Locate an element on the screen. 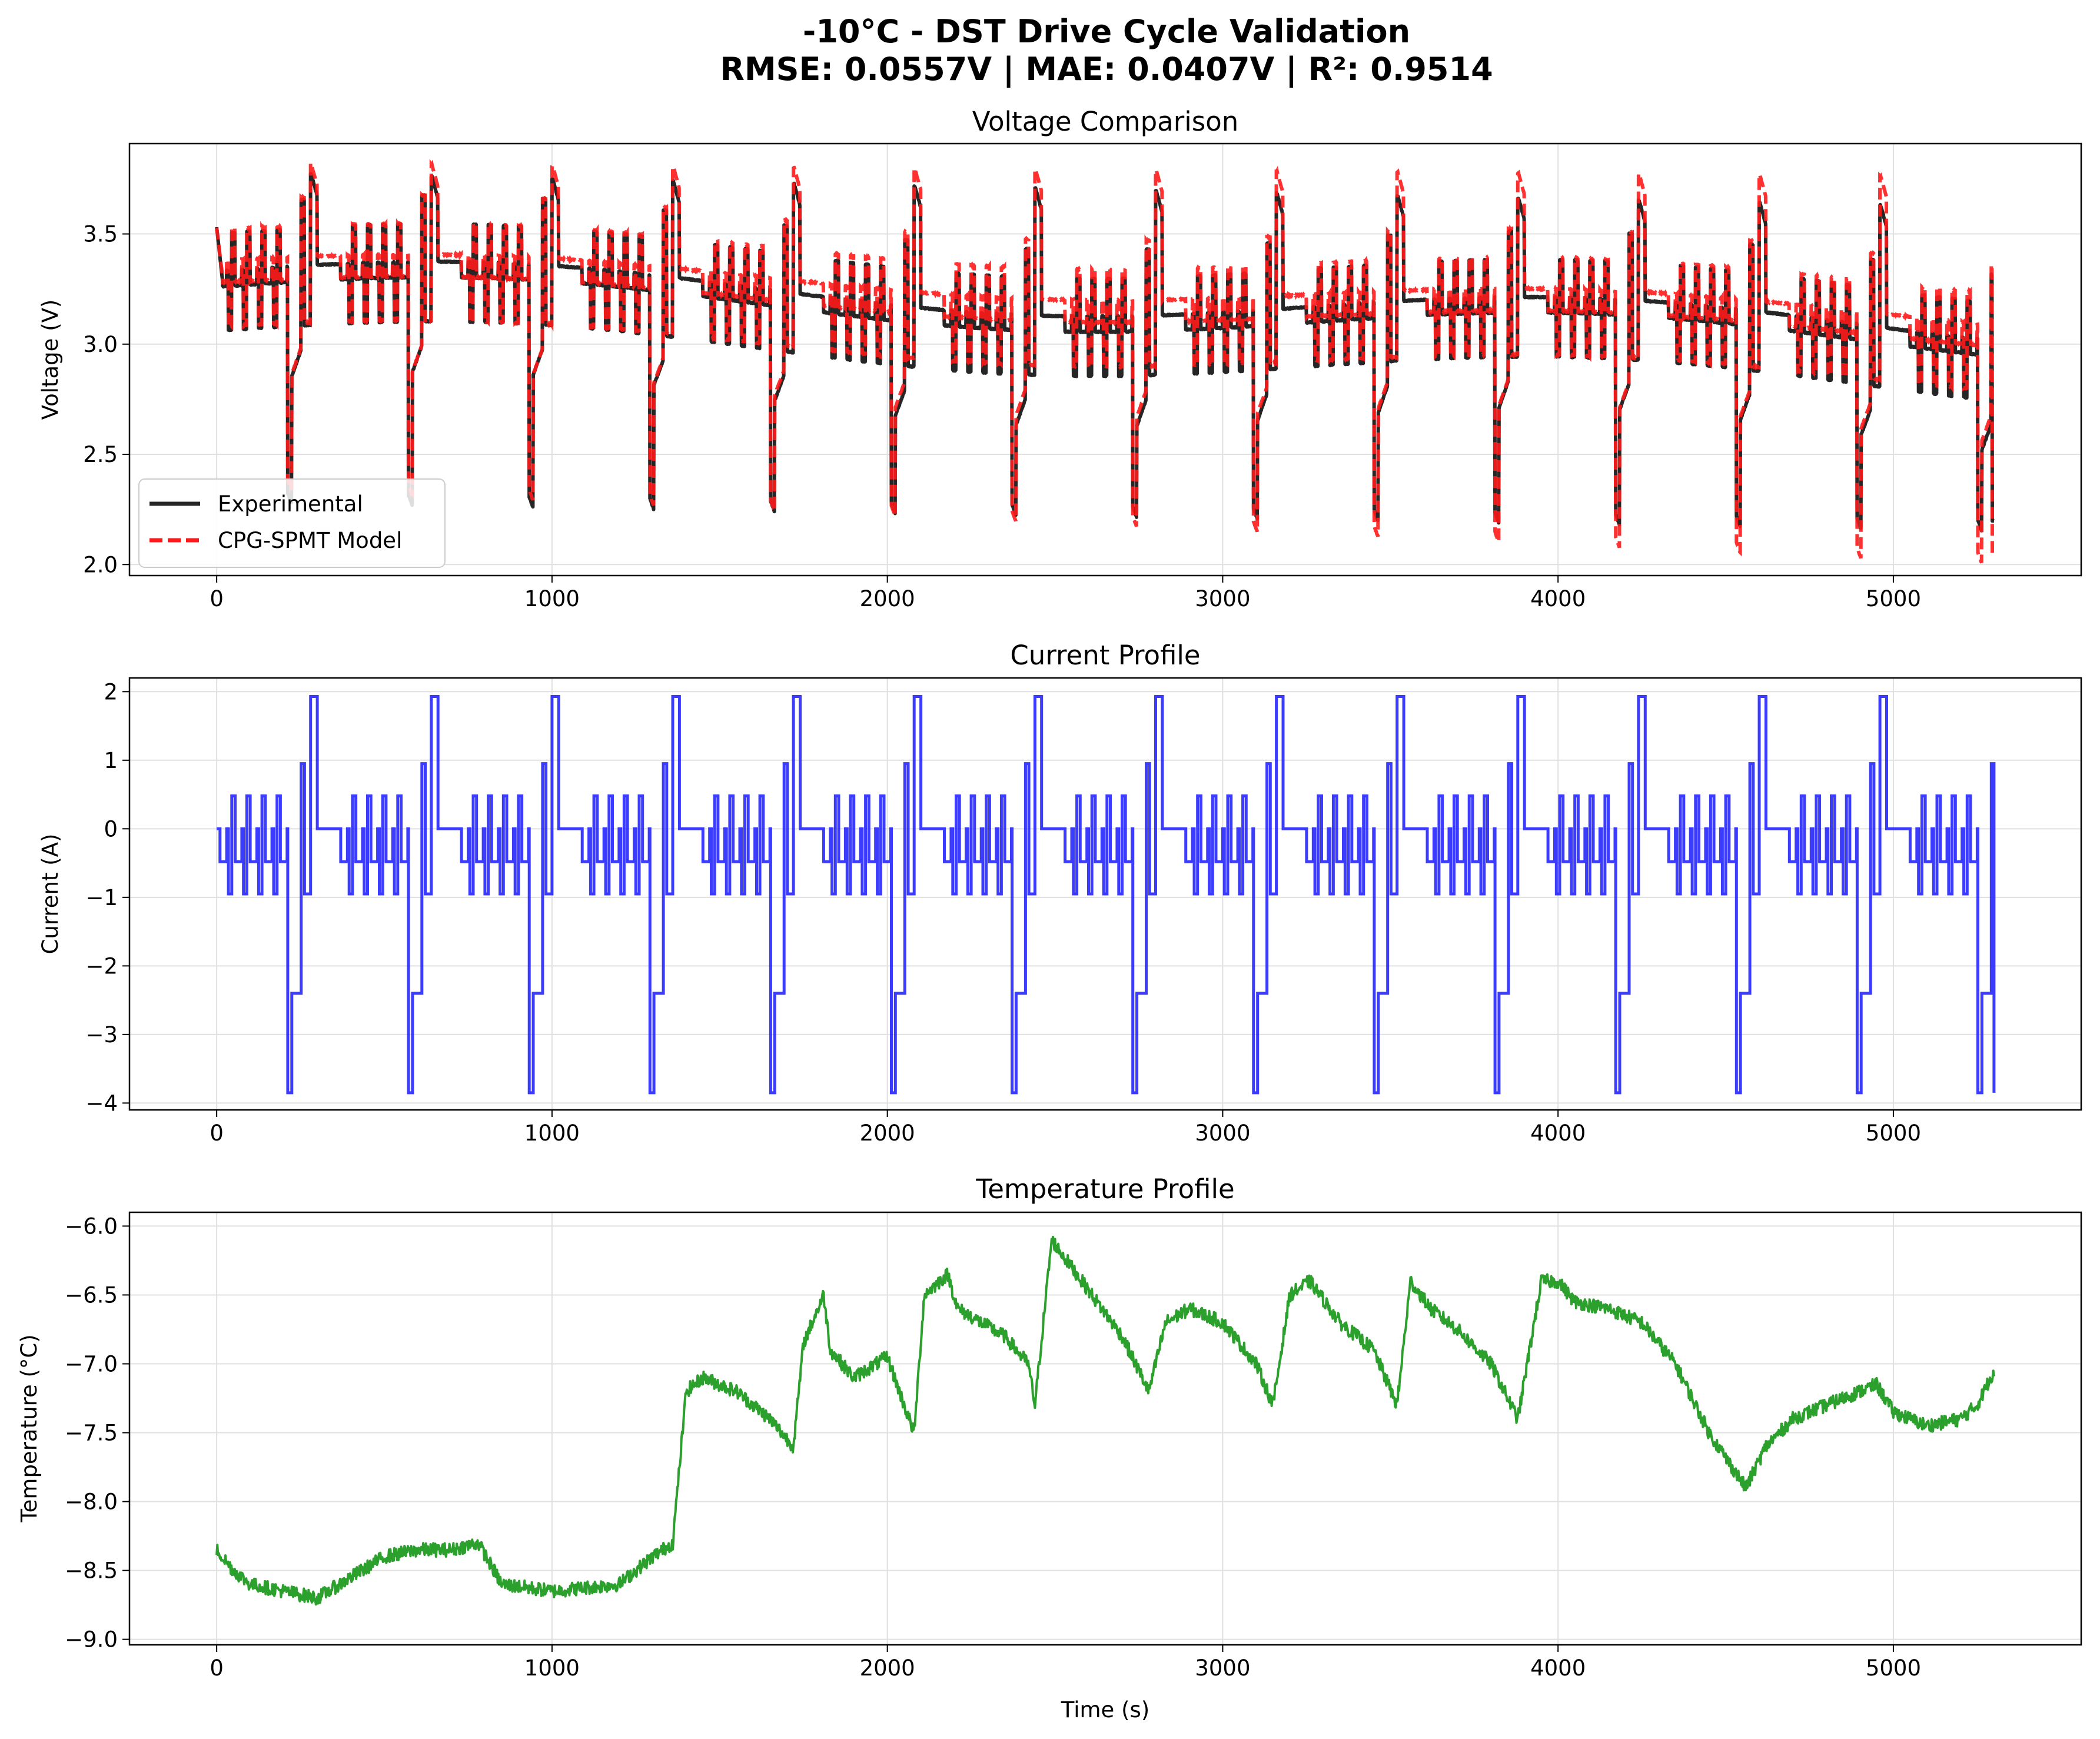 The image size is (2100, 1739). y-tick-label: −3 is located at coordinates (101, 1035).